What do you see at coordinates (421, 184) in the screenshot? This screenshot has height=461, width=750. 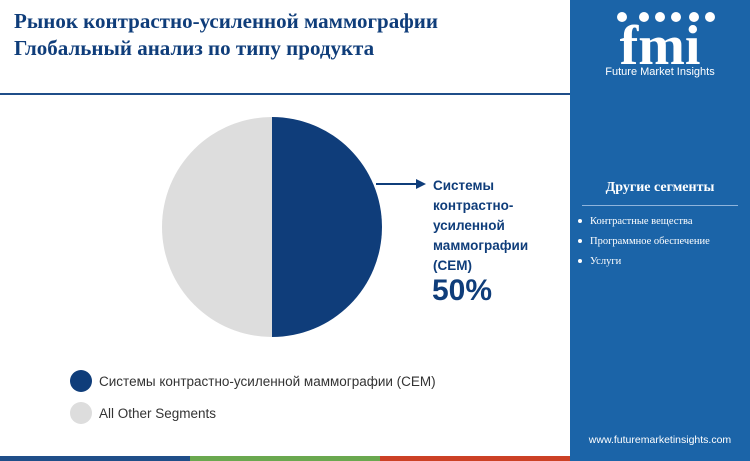 I see `callout-arrow-head` at bounding box center [421, 184].